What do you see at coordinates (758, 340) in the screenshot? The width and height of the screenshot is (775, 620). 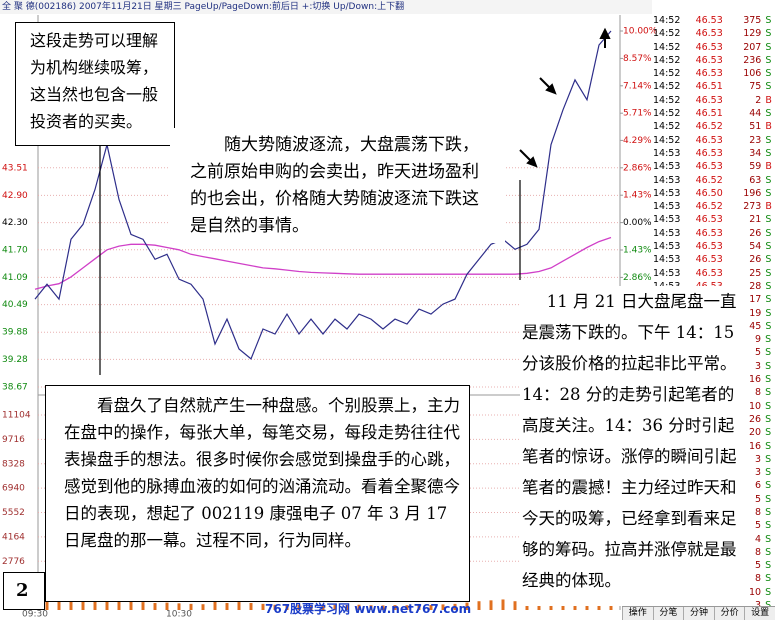 I see `trade-volume: 9` at bounding box center [758, 340].